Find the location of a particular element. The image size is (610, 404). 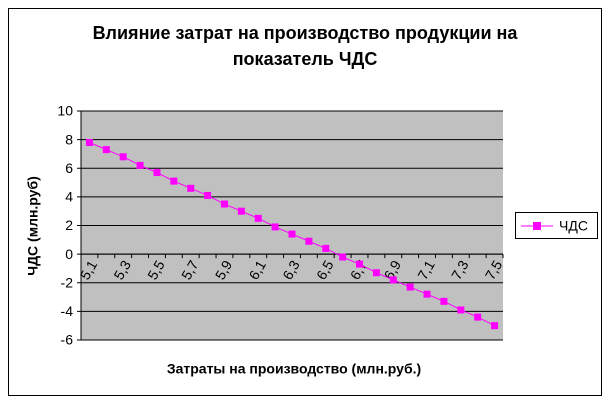

y-tick-label: 6 is located at coordinates (69, 168).